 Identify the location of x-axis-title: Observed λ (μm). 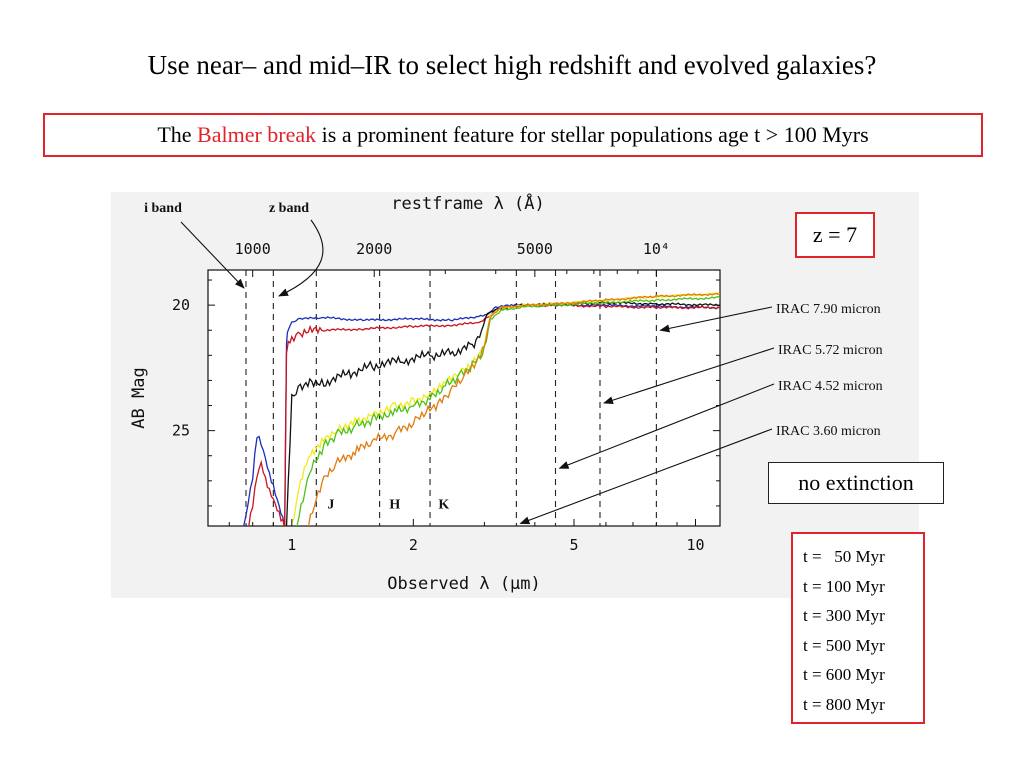
(464, 584).